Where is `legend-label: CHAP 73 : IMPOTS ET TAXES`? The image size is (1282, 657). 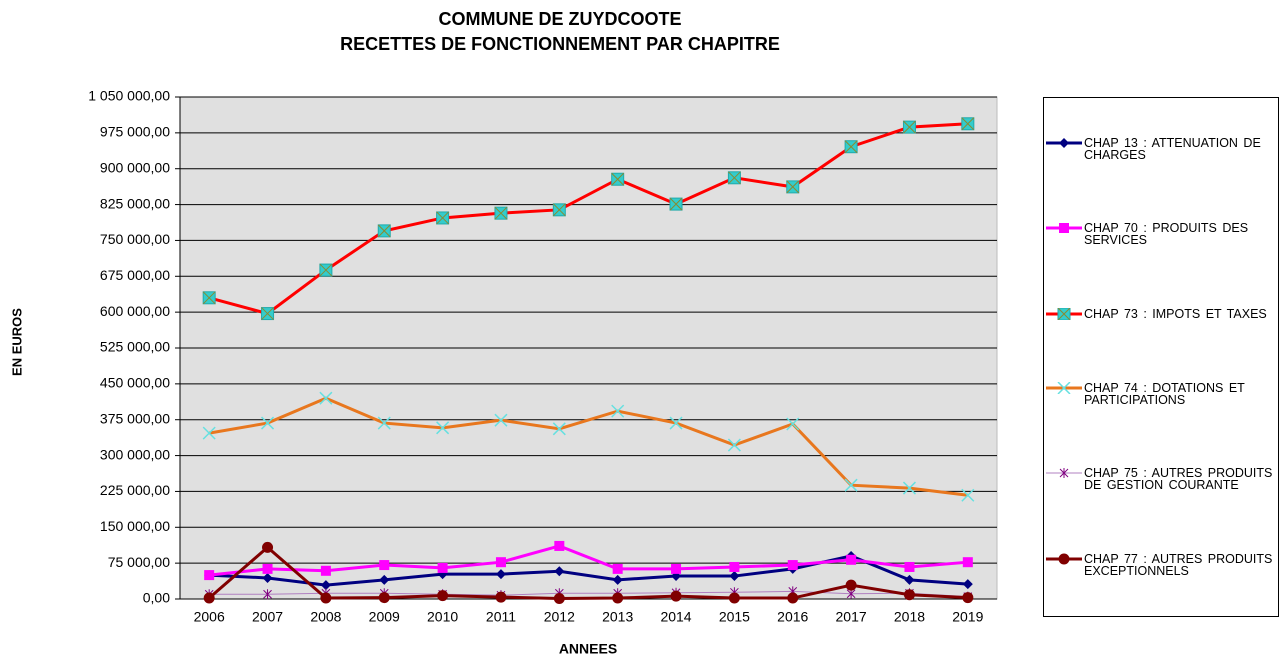 legend-label: CHAP 73 : IMPOTS ET TAXES is located at coordinates (1175, 314).